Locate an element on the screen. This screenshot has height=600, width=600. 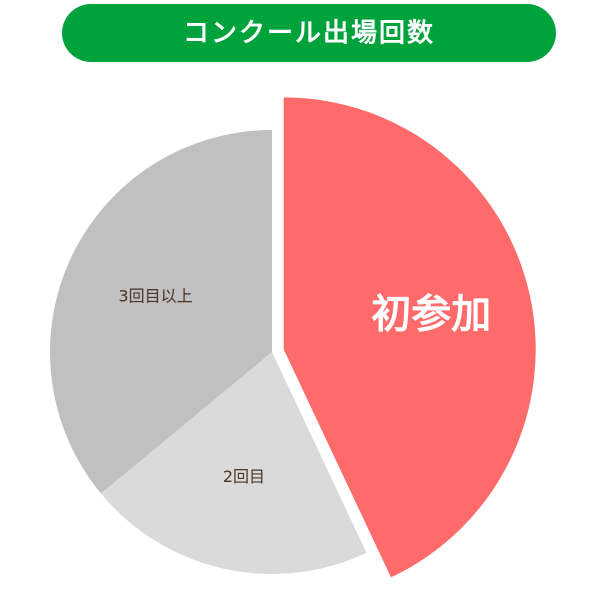
slice-label: 3回目以上 is located at coordinates (155, 296).